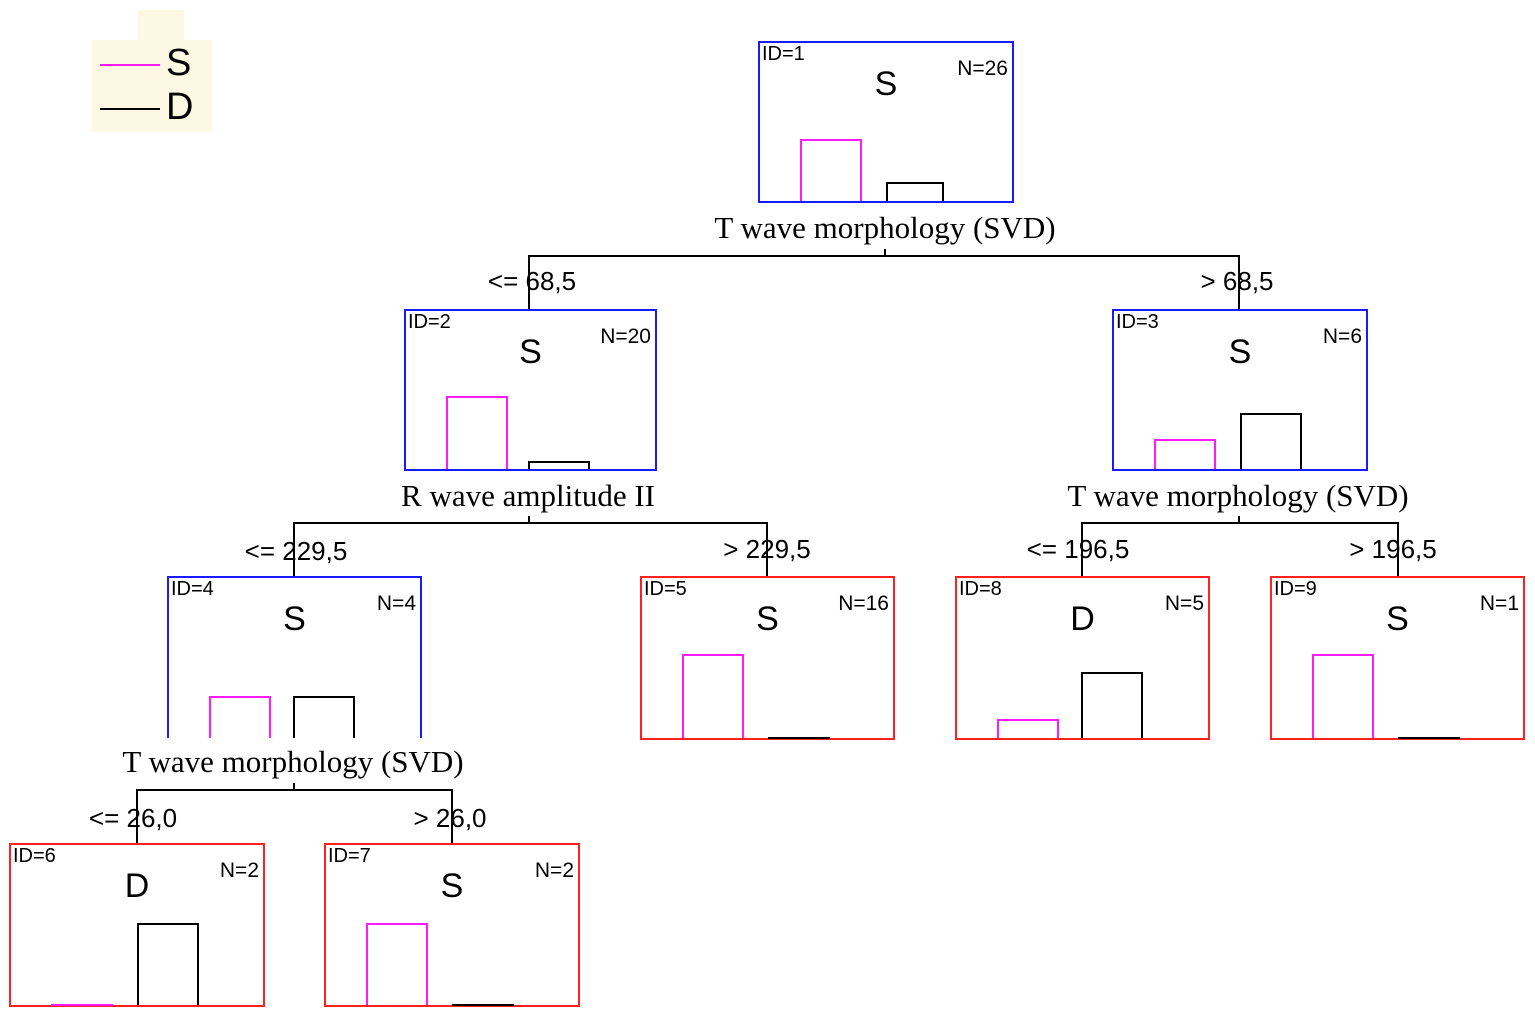 The height and width of the screenshot is (1016, 1535). What do you see at coordinates (192, 589) in the screenshot?
I see `node-id-label: ID=4` at bounding box center [192, 589].